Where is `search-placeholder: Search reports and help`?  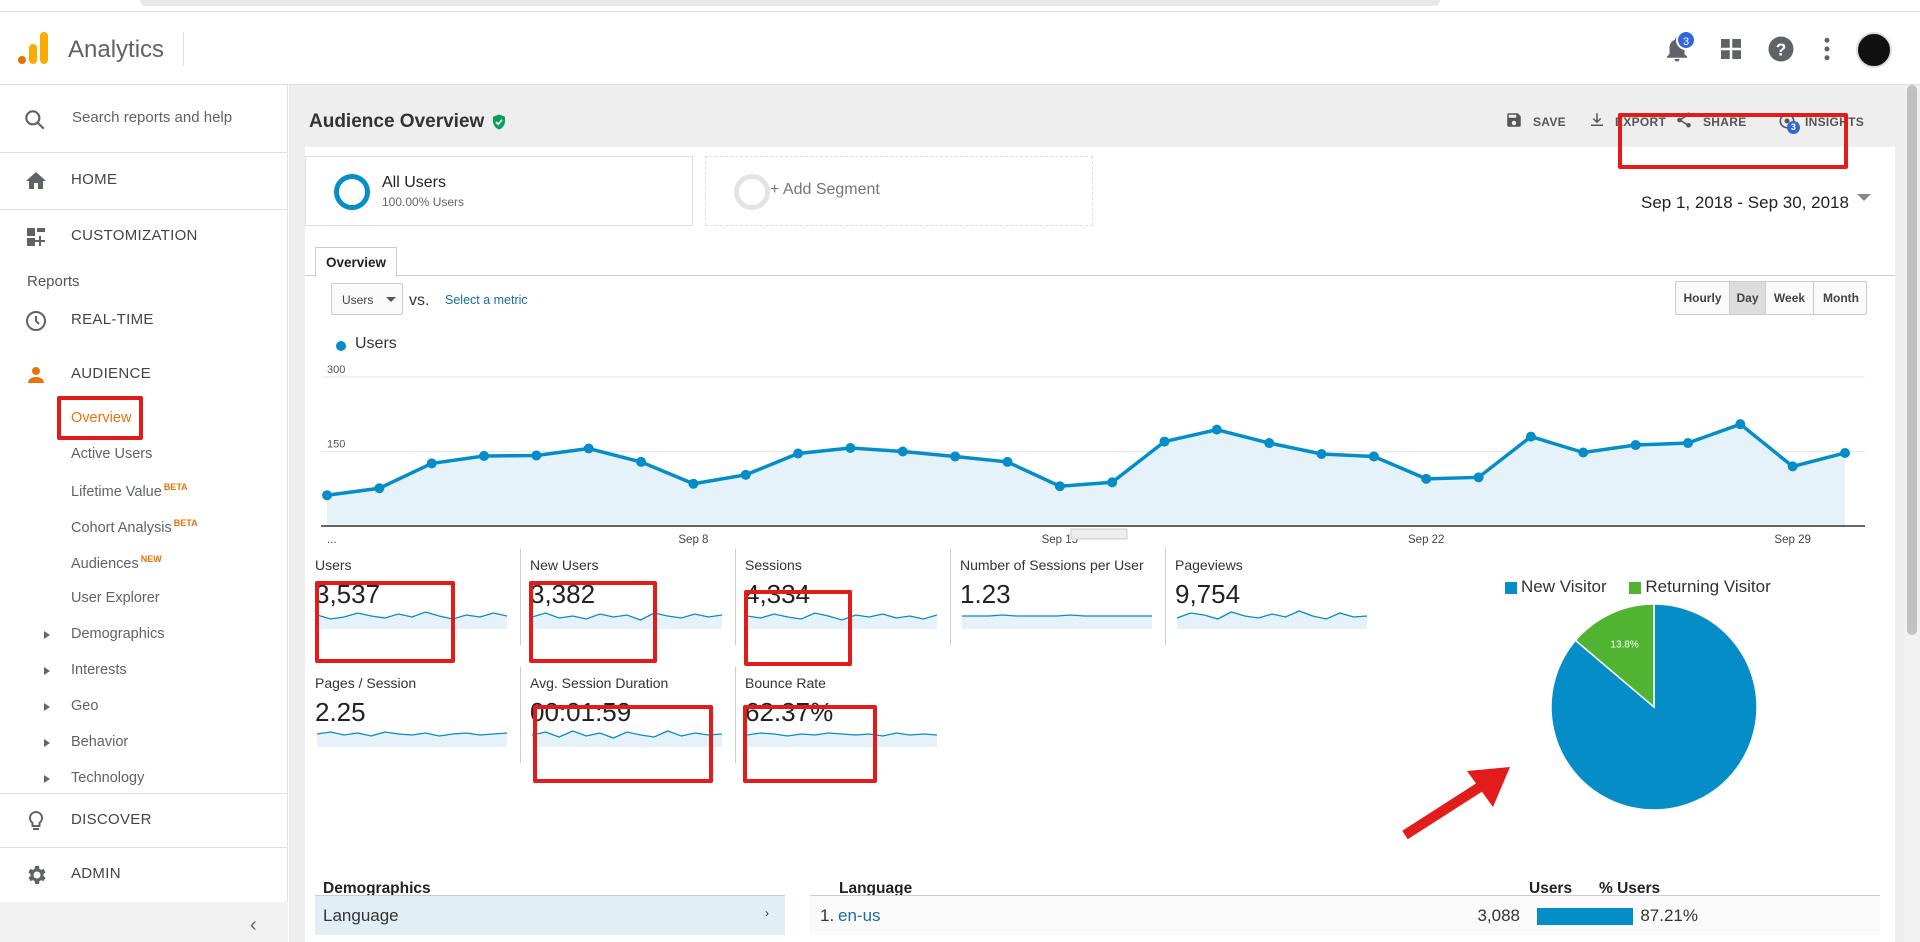
search-placeholder: Search reports and help is located at coordinates (152, 117).